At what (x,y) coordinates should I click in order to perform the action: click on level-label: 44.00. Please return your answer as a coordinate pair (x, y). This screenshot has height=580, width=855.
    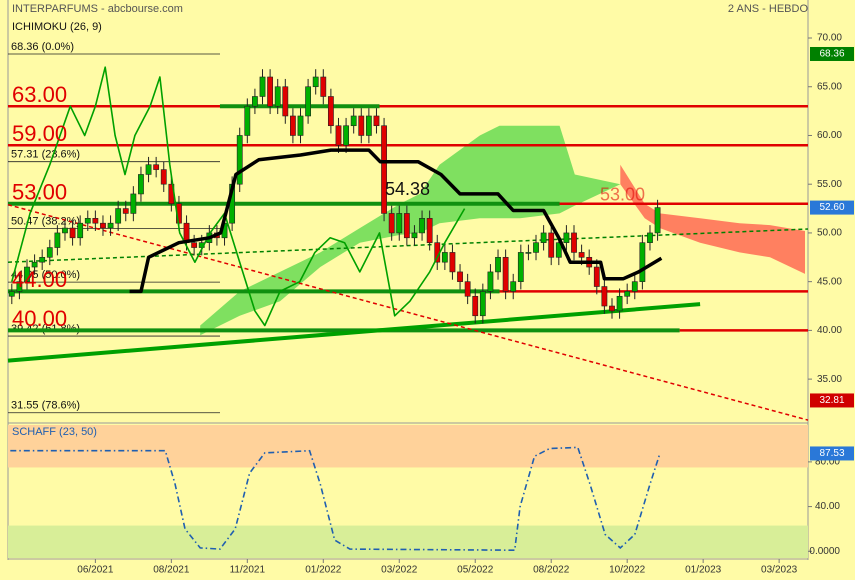
    Looking at the image, I should click on (39, 279).